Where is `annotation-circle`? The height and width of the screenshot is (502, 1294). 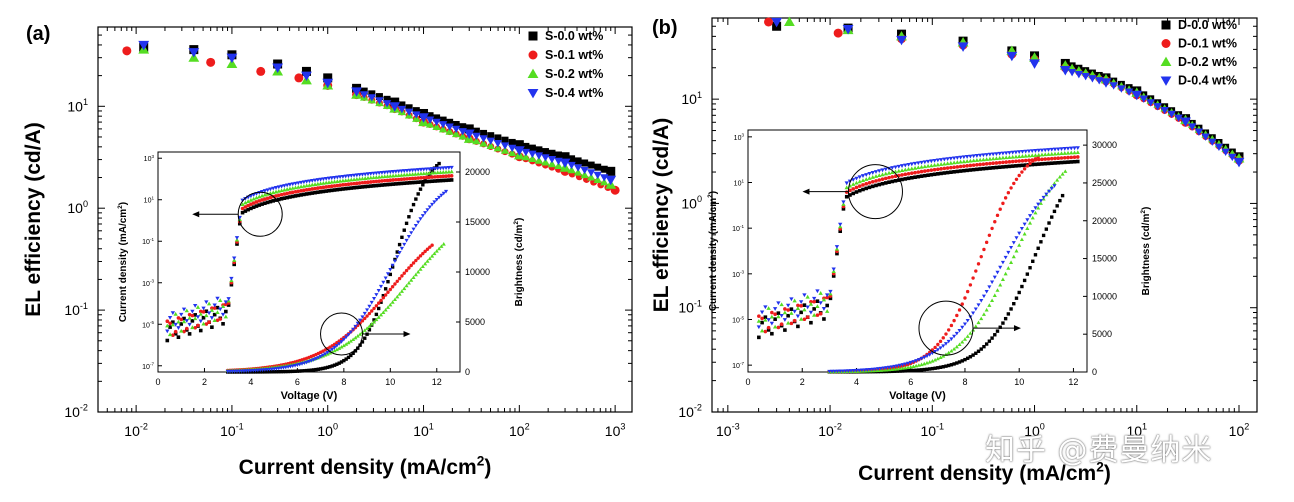
annotation-circle is located at coordinates (260, 214).